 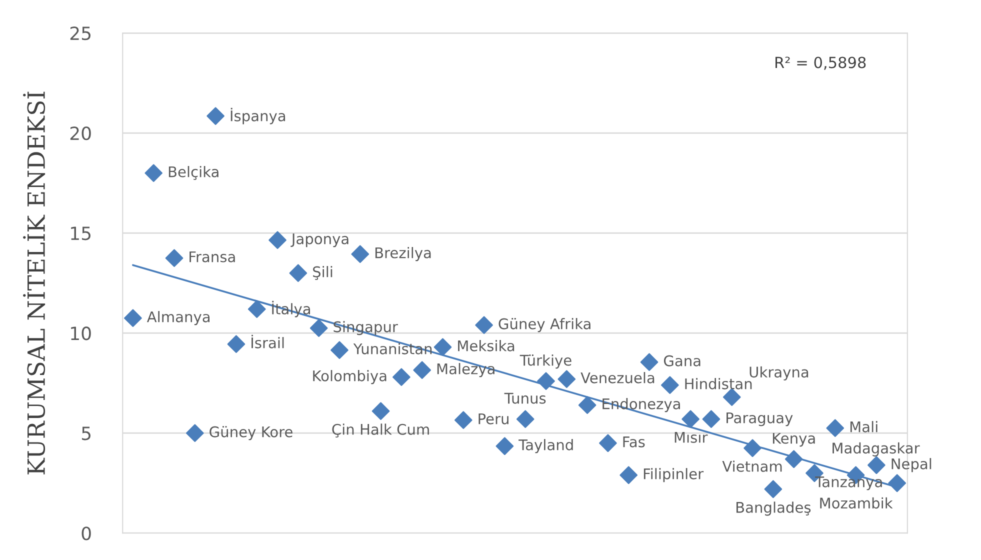 I want to click on data-label: Kenya, so click(x=793, y=439).